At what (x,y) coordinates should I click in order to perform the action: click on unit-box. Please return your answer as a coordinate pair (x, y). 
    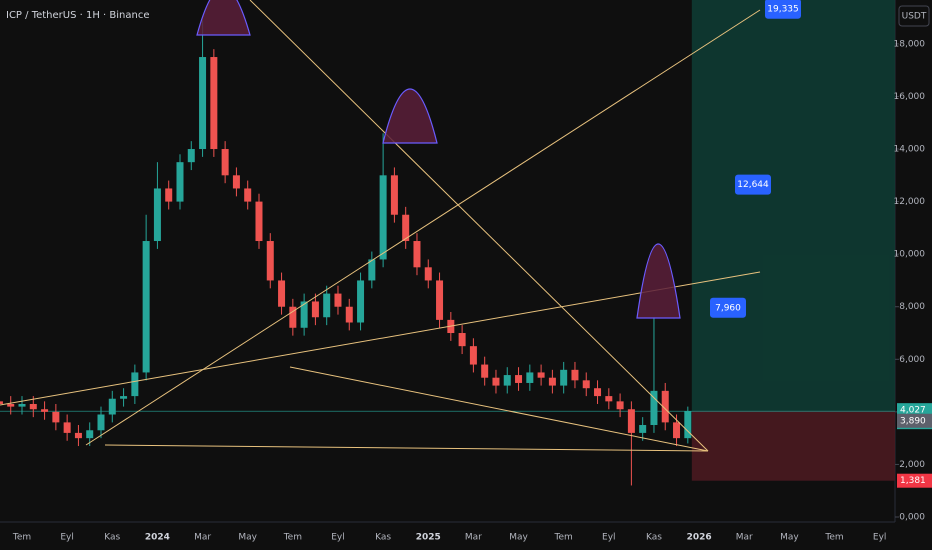
    Looking at the image, I should click on (914, 16).